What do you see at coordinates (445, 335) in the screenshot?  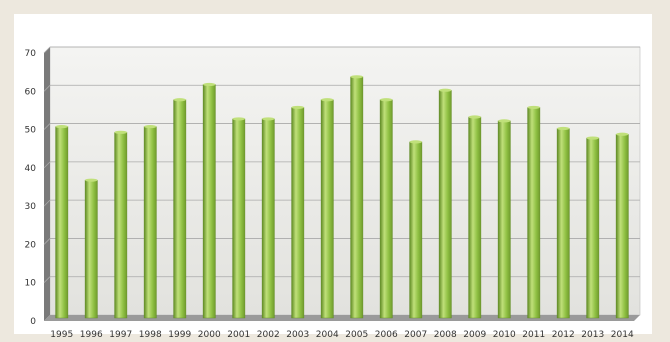 I see `x-tick-label: 2008` at bounding box center [445, 335].